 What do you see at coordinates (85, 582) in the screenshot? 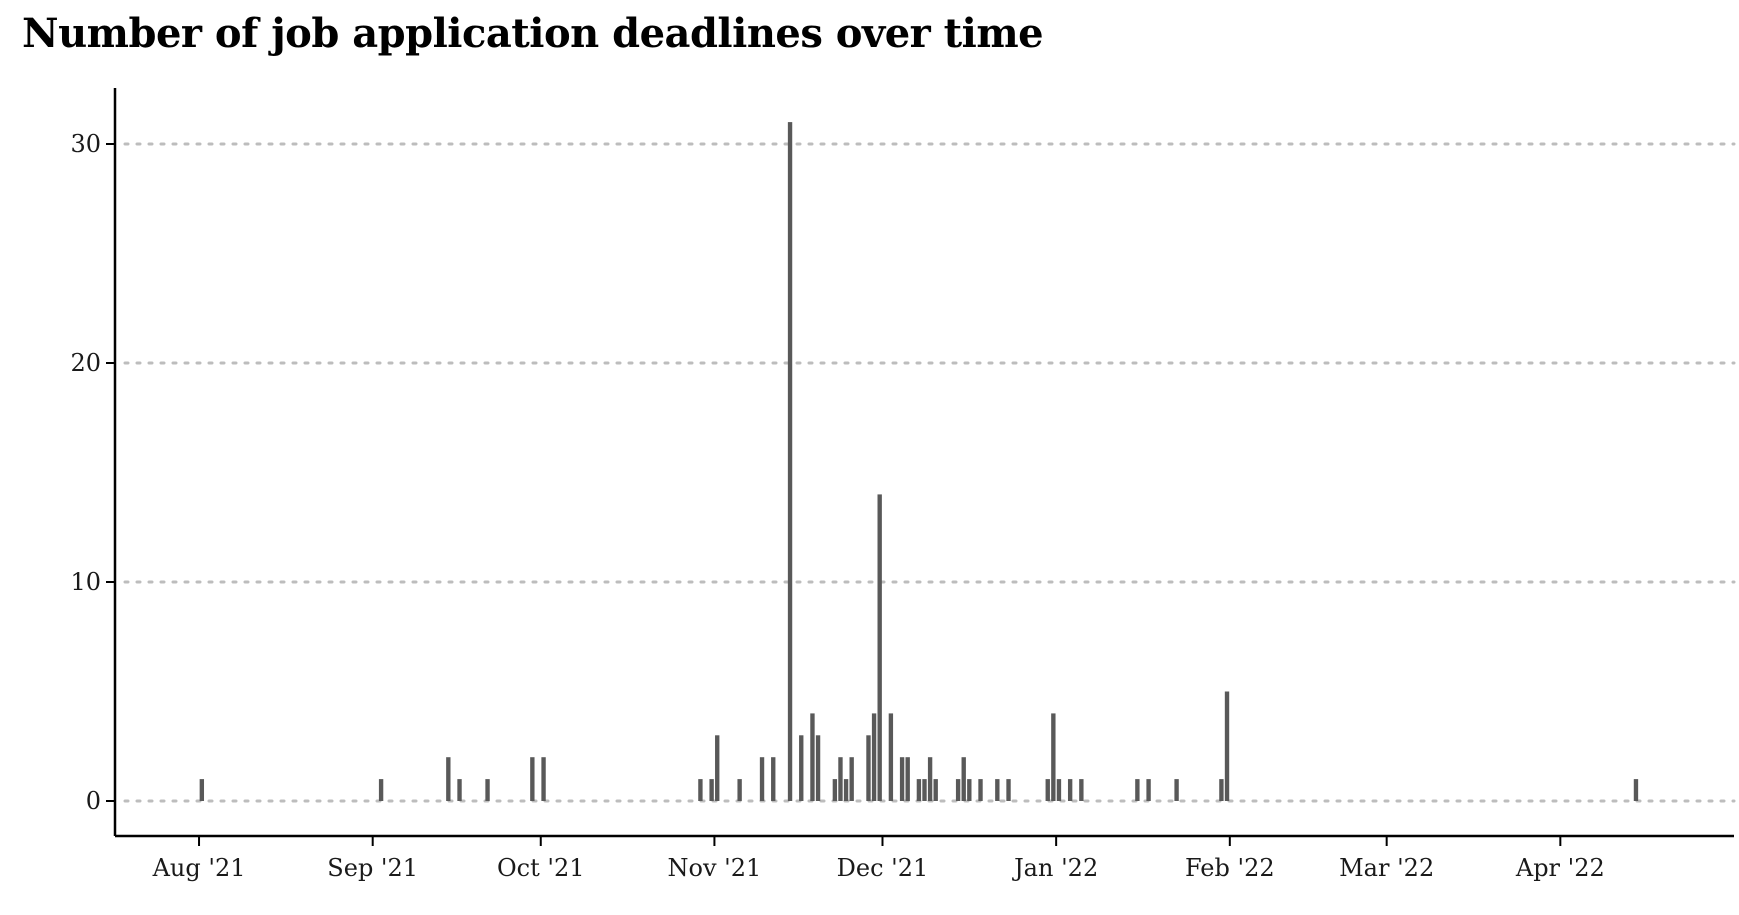
I see `y-tick-label-1: 10` at bounding box center [85, 582].